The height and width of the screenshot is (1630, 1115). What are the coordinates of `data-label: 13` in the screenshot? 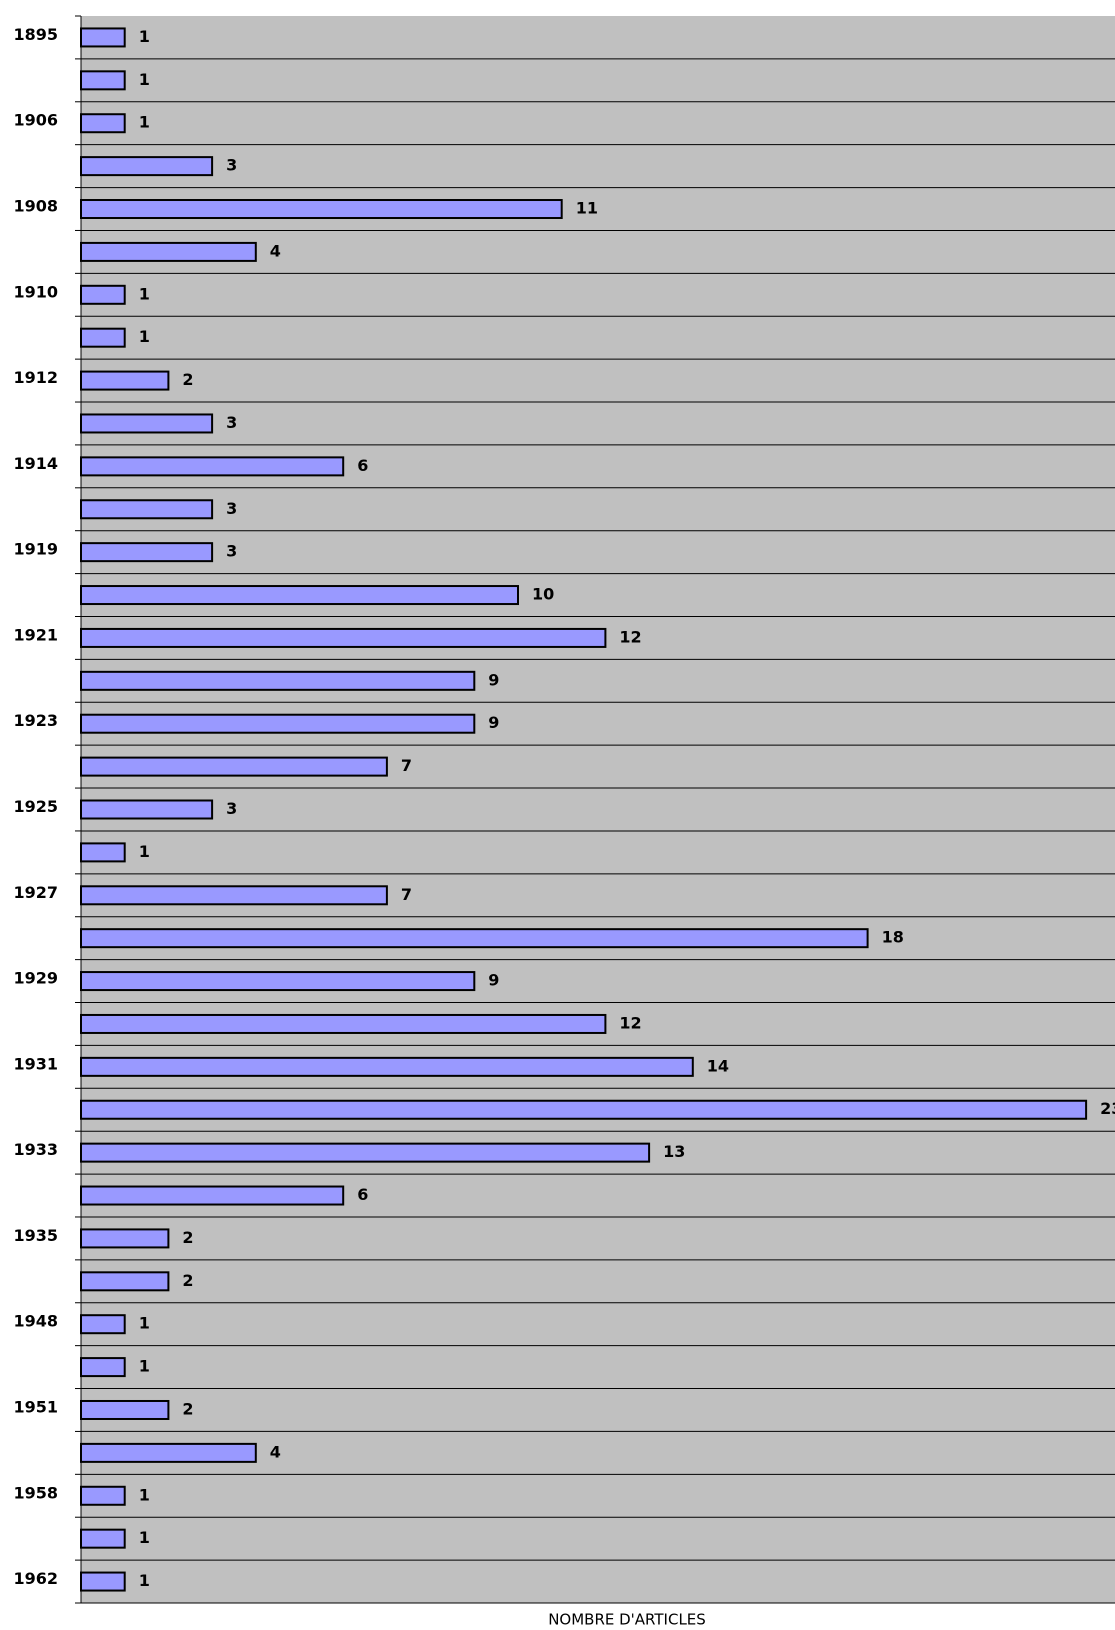 It's located at (674, 1151).